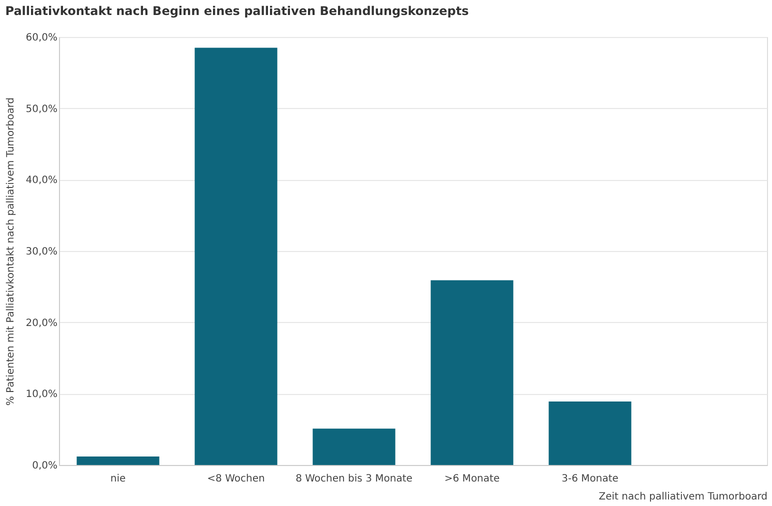 This screenshot has height=506, width=772. What do you see at coordinates (42, 180) in the screenshot?
I see `y-tick-label: 40,0%` at bounding box center [42, 180].